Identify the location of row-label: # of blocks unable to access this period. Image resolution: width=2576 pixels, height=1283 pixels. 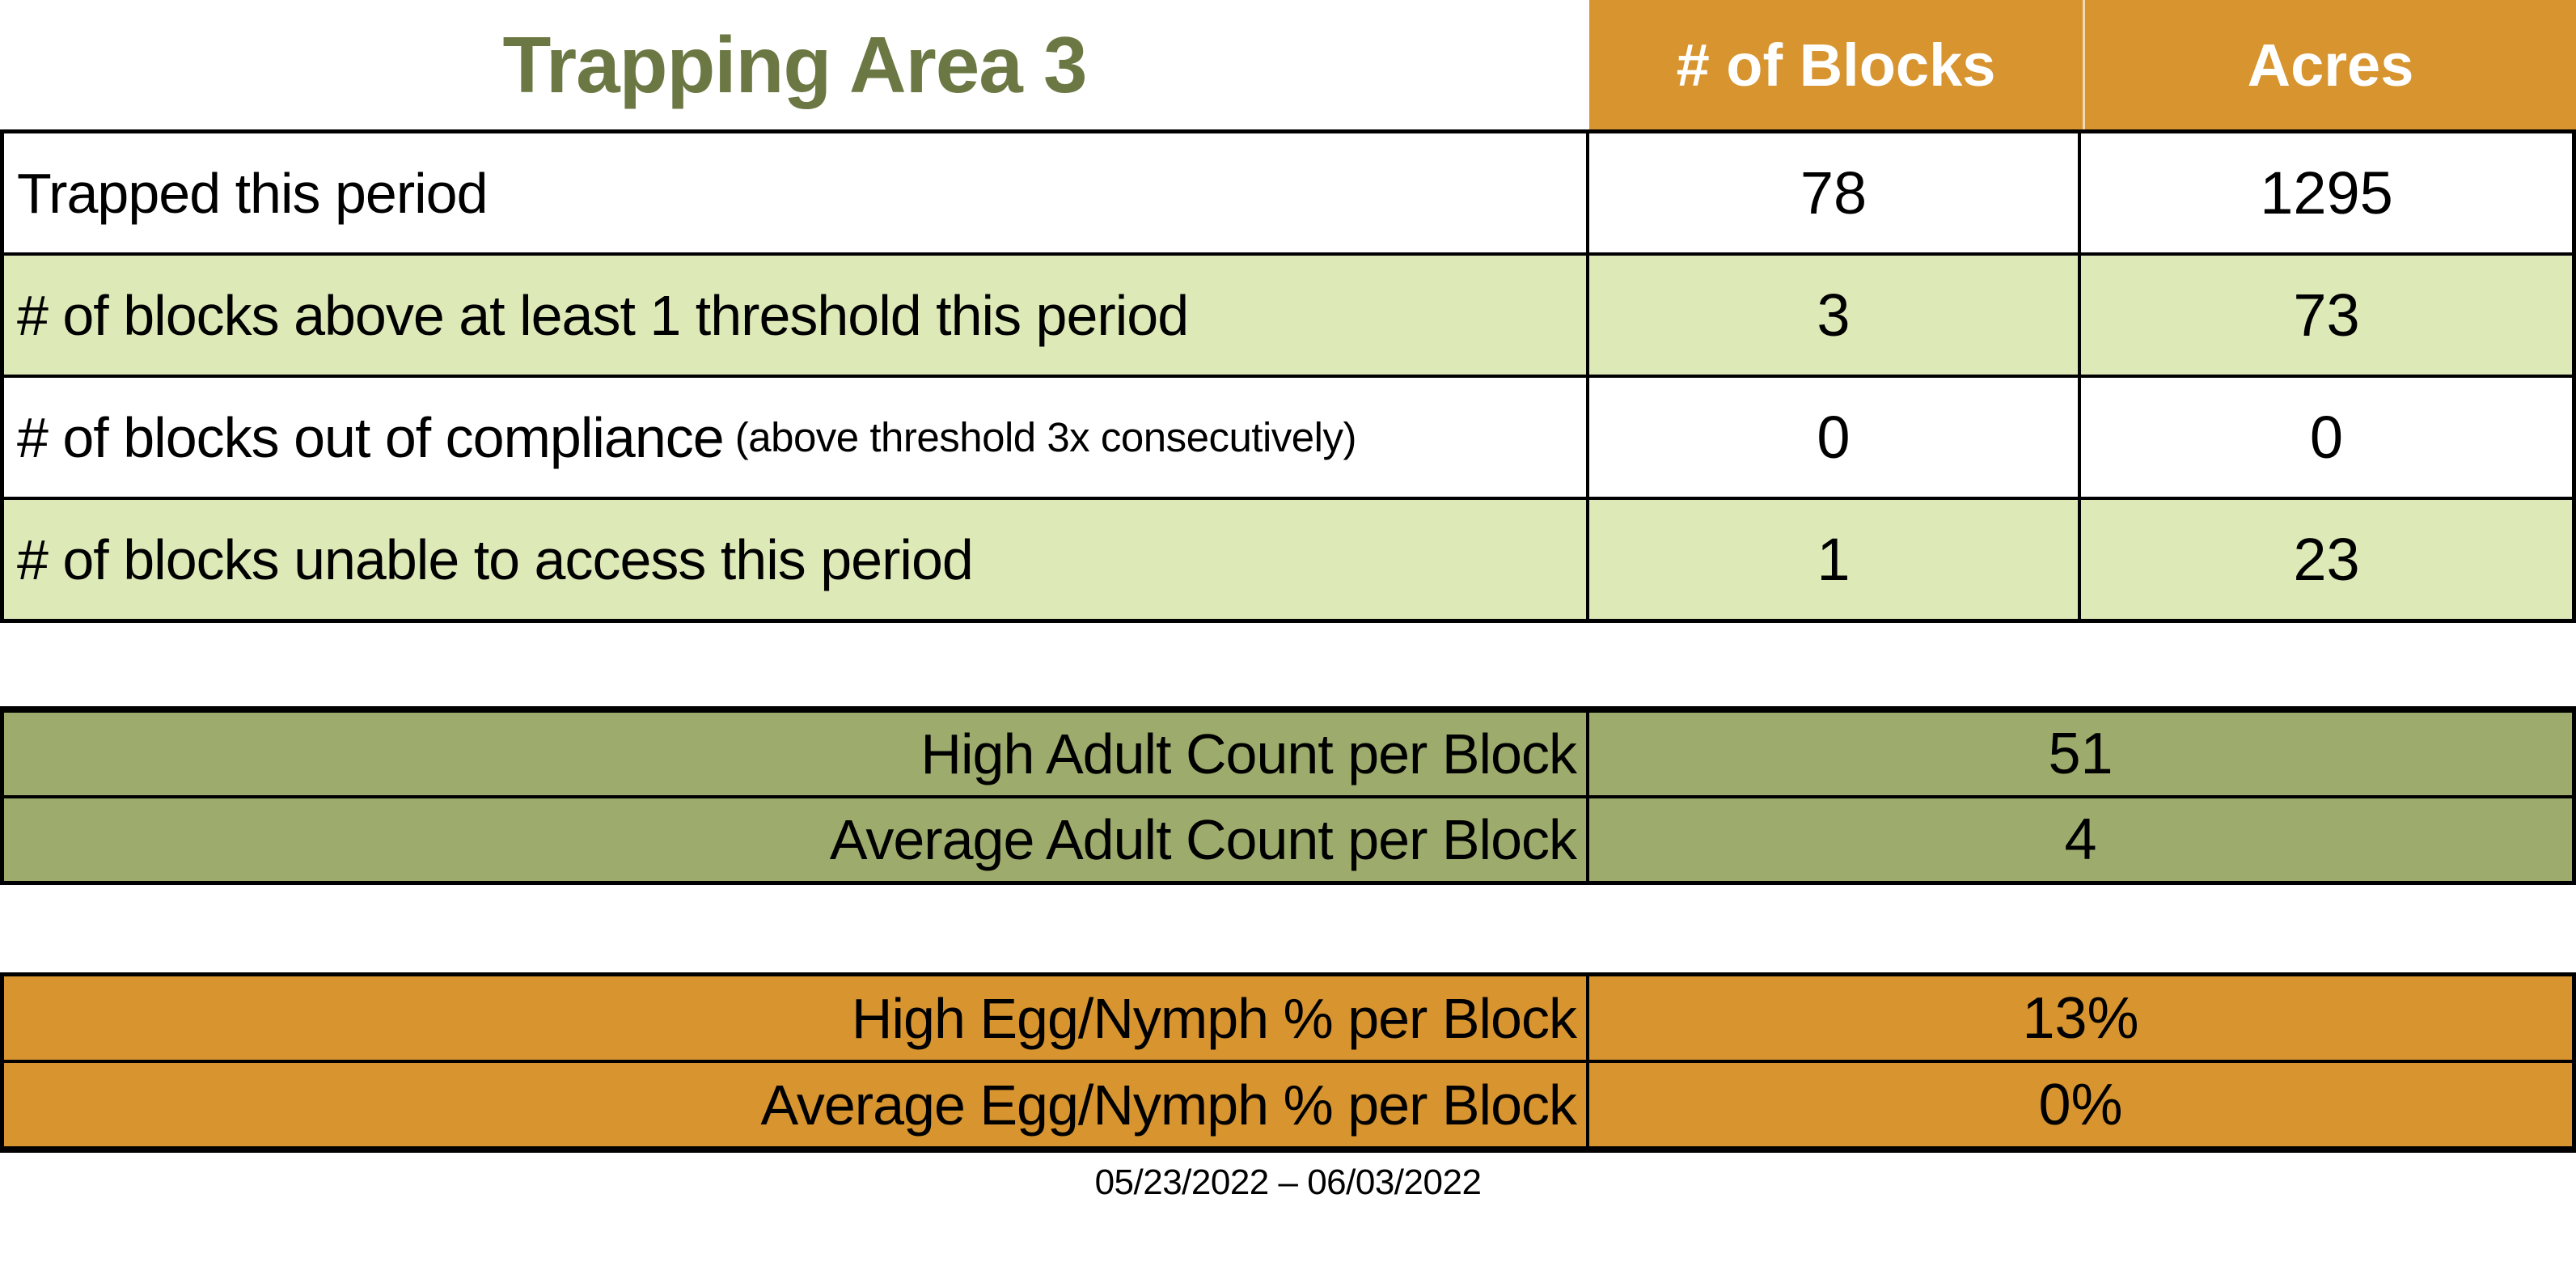
(797, 559).